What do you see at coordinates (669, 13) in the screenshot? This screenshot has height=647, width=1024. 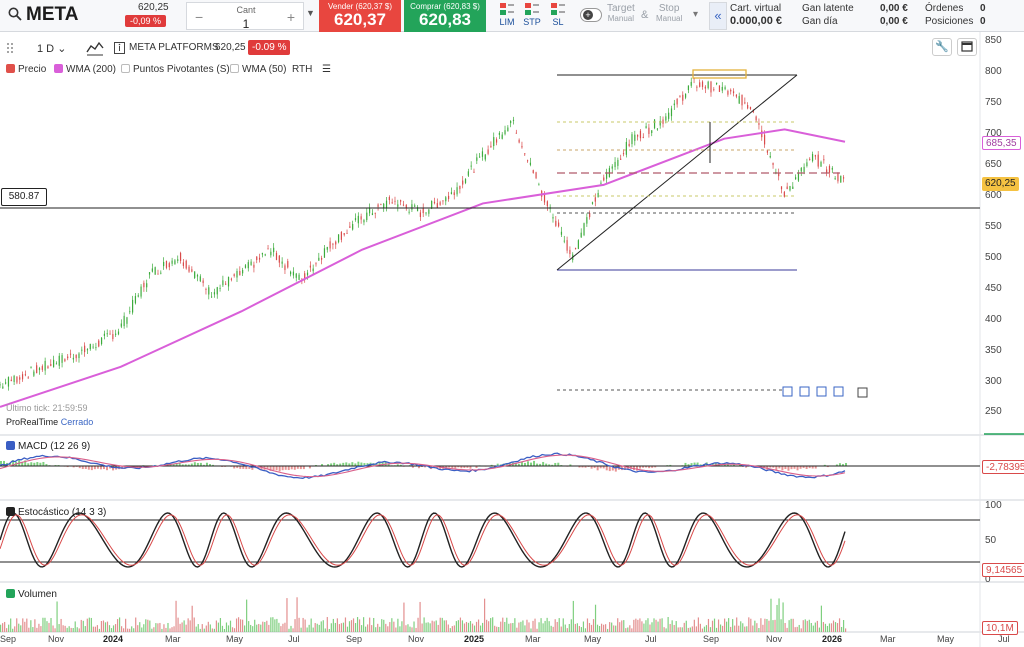 I see `stop-setting: Stop Manual` at bounding box center [669, 13].